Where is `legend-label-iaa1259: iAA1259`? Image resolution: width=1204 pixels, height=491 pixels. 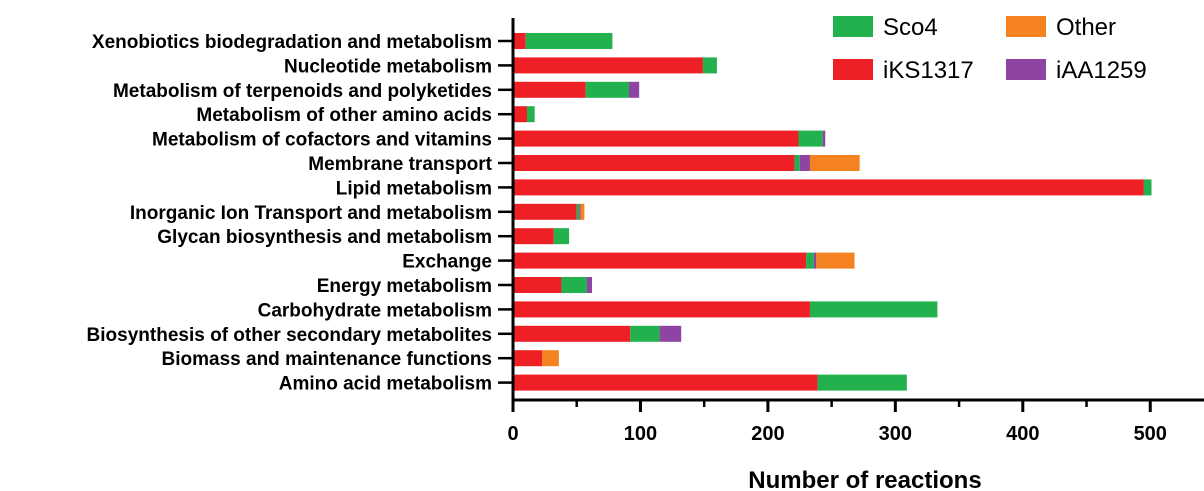 legend-label-iaa1259: iAA1259 is located at coordinates (1101, 70).